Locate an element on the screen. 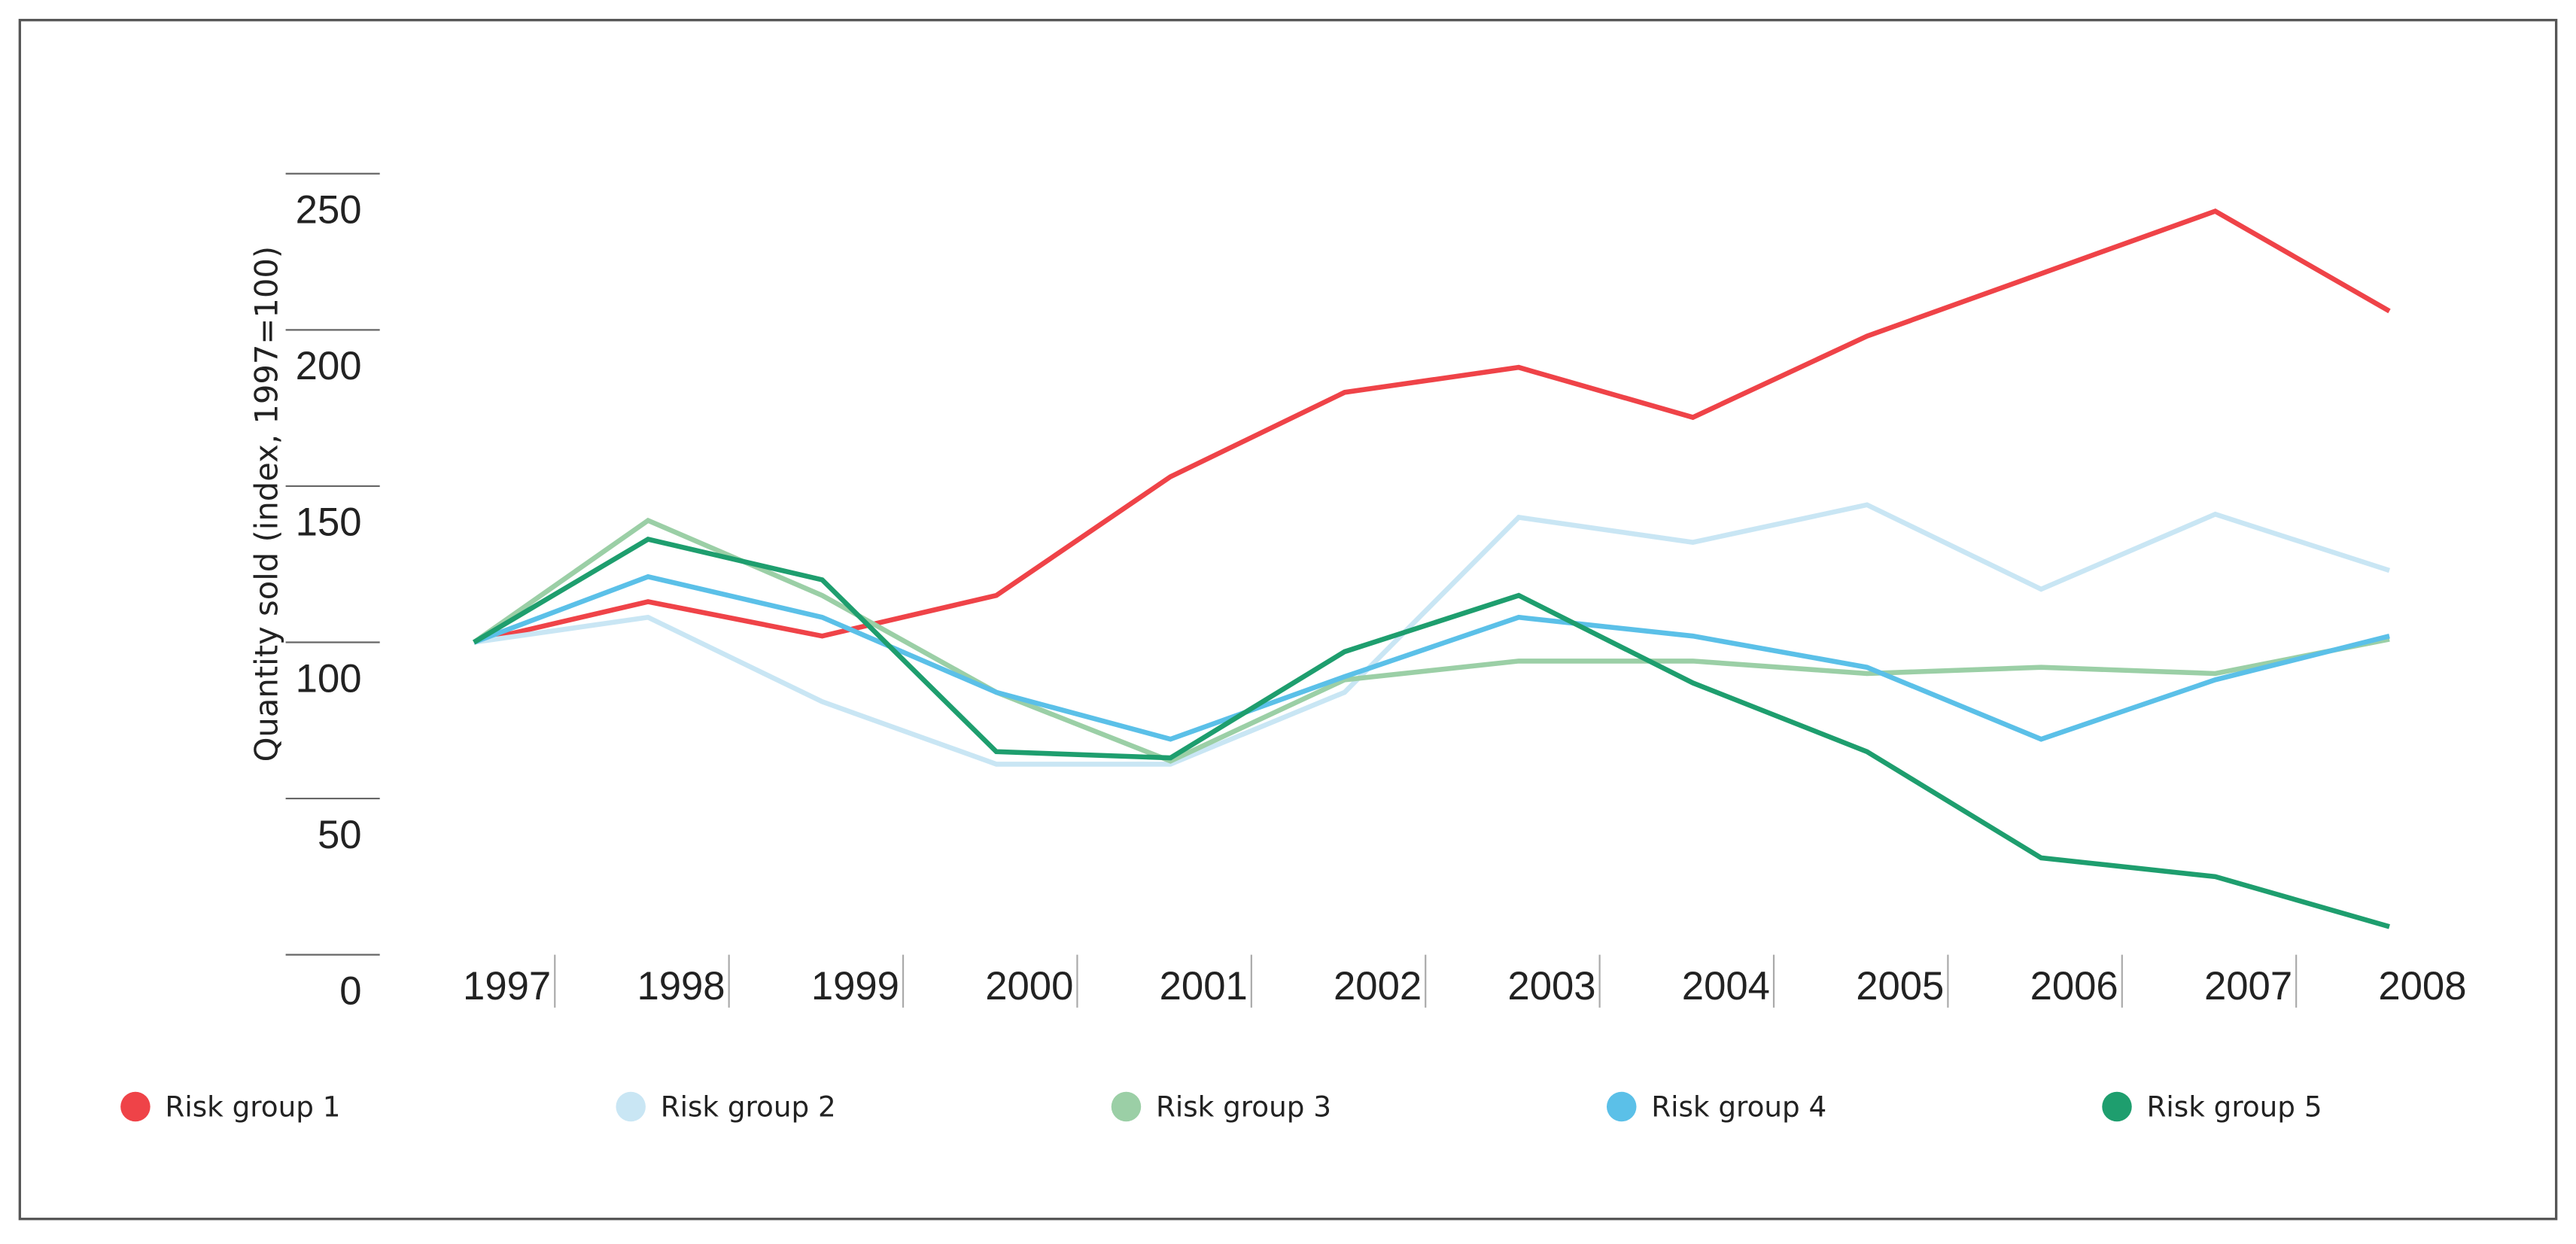  x-tick-label: 1997 is located at coordinates (507, 986).